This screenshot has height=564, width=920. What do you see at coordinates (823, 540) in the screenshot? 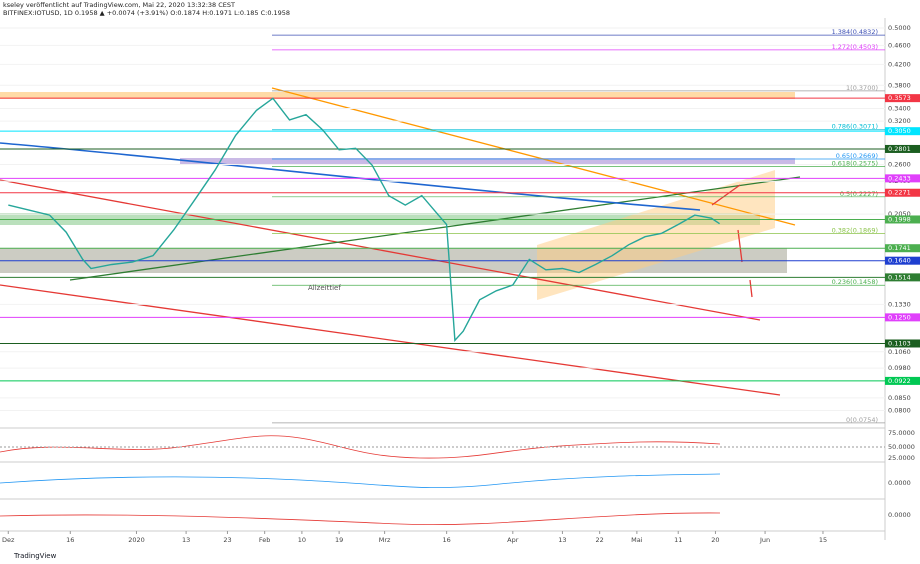
I see `x-tick-label: 15` at bounding box center [823, 540].